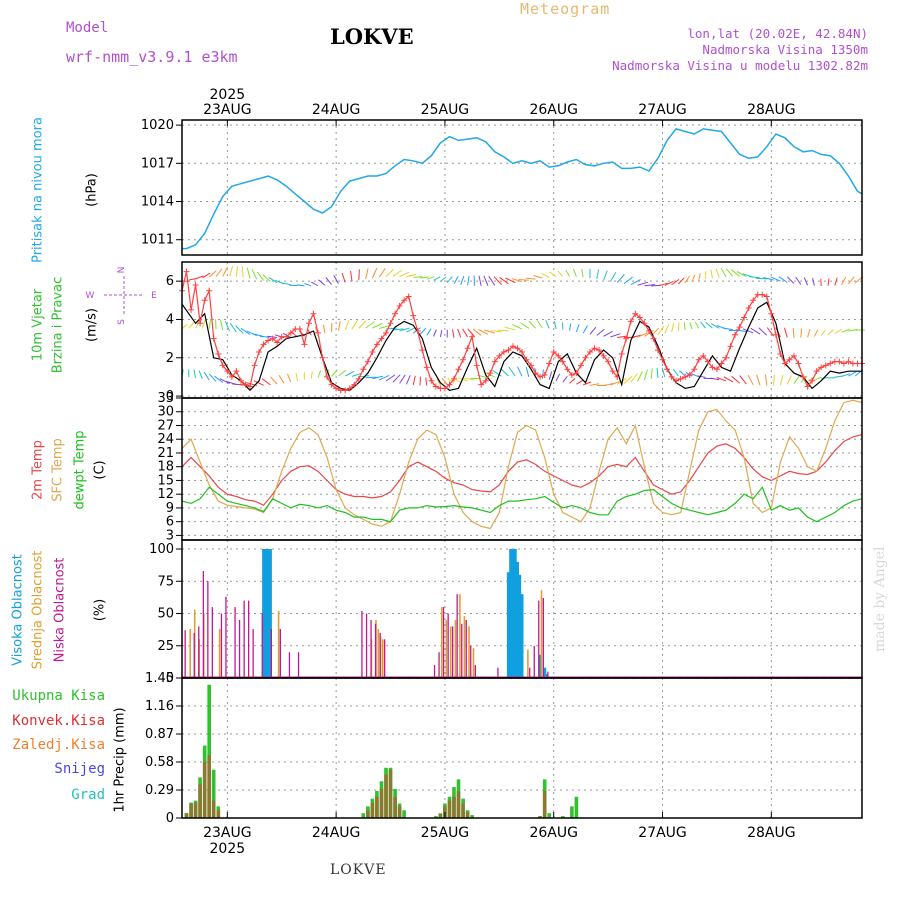 The height and width of the screenshot is (900, 900). What do you see at coordinates (100, 610) in the screenshot?
I see `cloud-unit-label: (%)` at bounding box center [100, 610].